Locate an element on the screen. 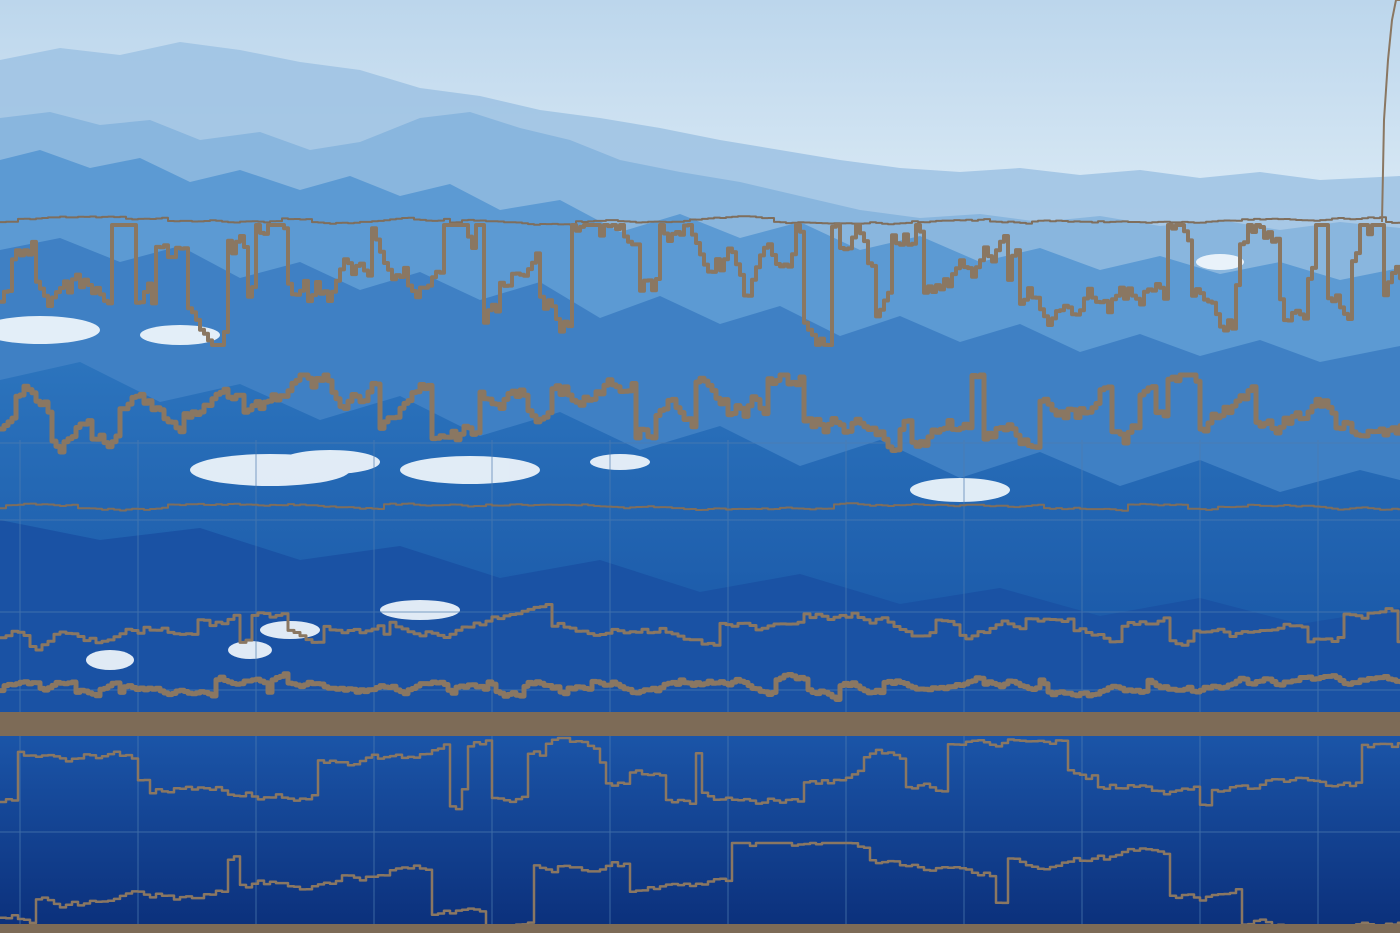 The width and height of the screenshot is (1400, 933). bottom-strip is located at coordinates (700, 928).